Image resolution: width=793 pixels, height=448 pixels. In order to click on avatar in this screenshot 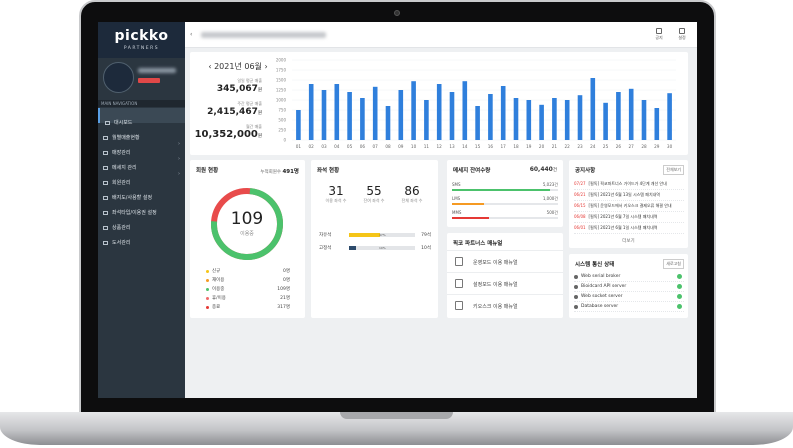, I will do `click(118, 77)`.